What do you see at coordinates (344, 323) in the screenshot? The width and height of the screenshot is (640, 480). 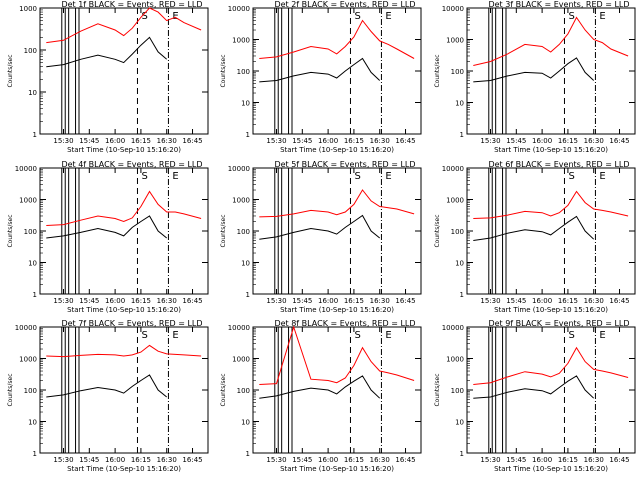 I see `panel-title: Det 8f BLACK = Events, RED = LLD` at bounding box center [344, 323].